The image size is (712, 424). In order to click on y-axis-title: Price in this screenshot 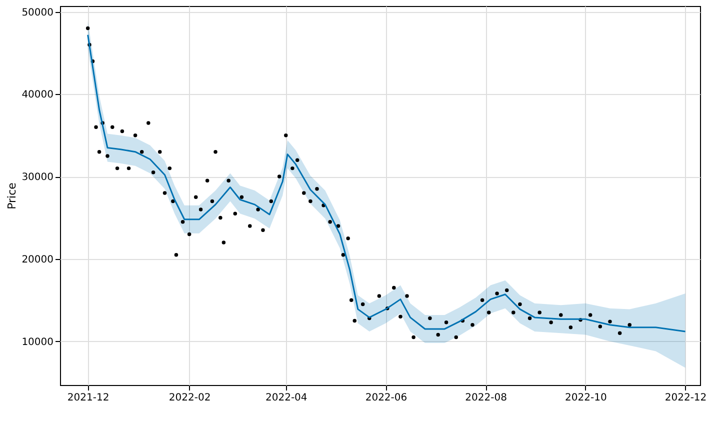, I will do `click(12, 196)`.